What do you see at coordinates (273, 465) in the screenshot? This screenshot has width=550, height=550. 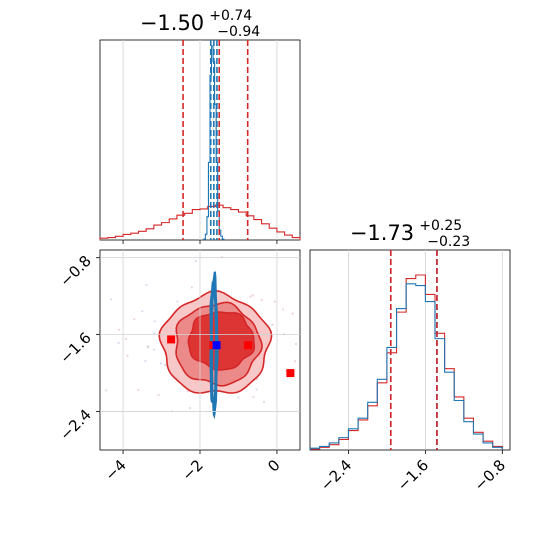 I see `x-tick-label: 0` at bounding box center [273, 465].